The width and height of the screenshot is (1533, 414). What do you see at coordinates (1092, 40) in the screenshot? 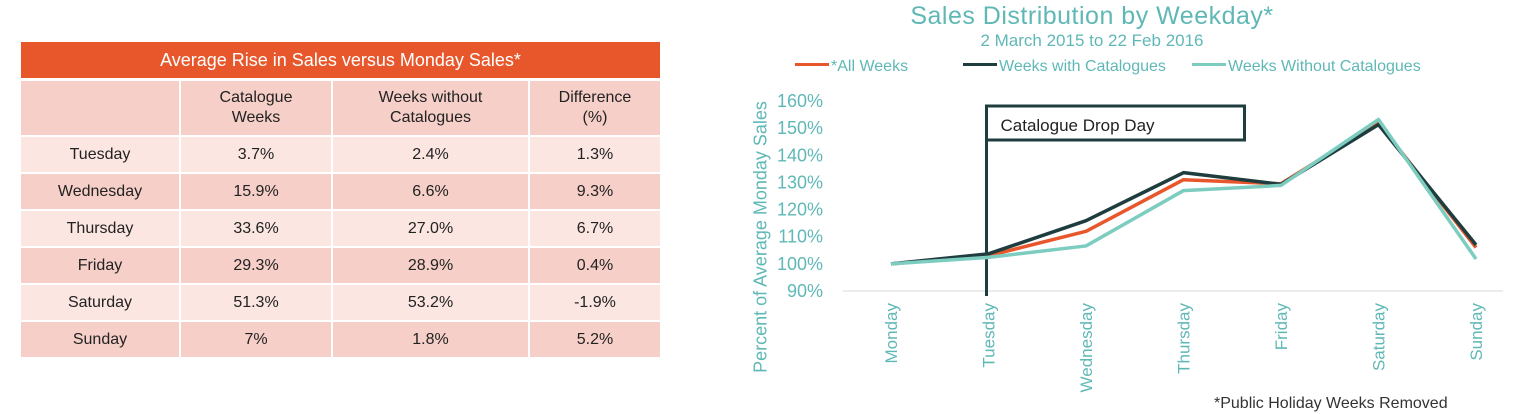
I see `chart-subtitle: 2 March 2015 to 22 Feb 2016` at bounding box center [1092, 40].